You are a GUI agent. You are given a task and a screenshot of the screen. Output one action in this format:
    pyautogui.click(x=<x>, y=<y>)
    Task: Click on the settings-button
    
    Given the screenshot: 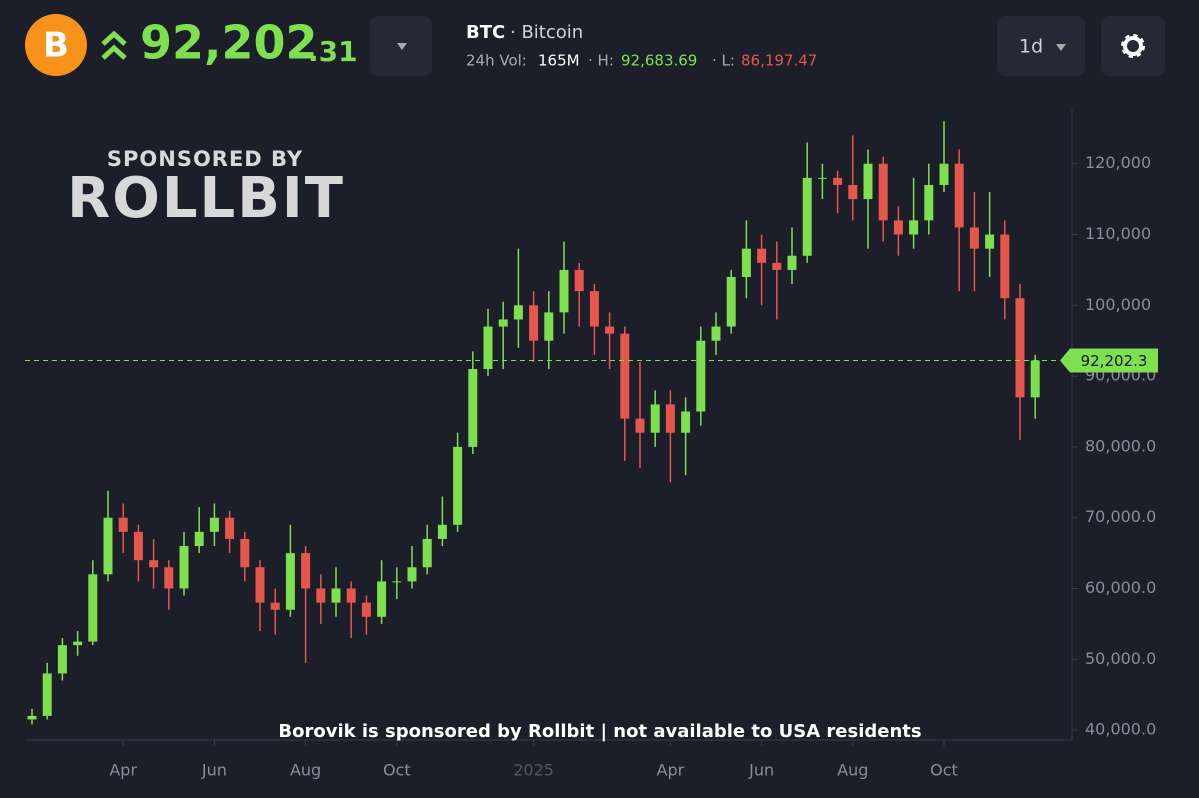 What is the action you would take?
    pyautogui.click(x=1133, y=46)
    